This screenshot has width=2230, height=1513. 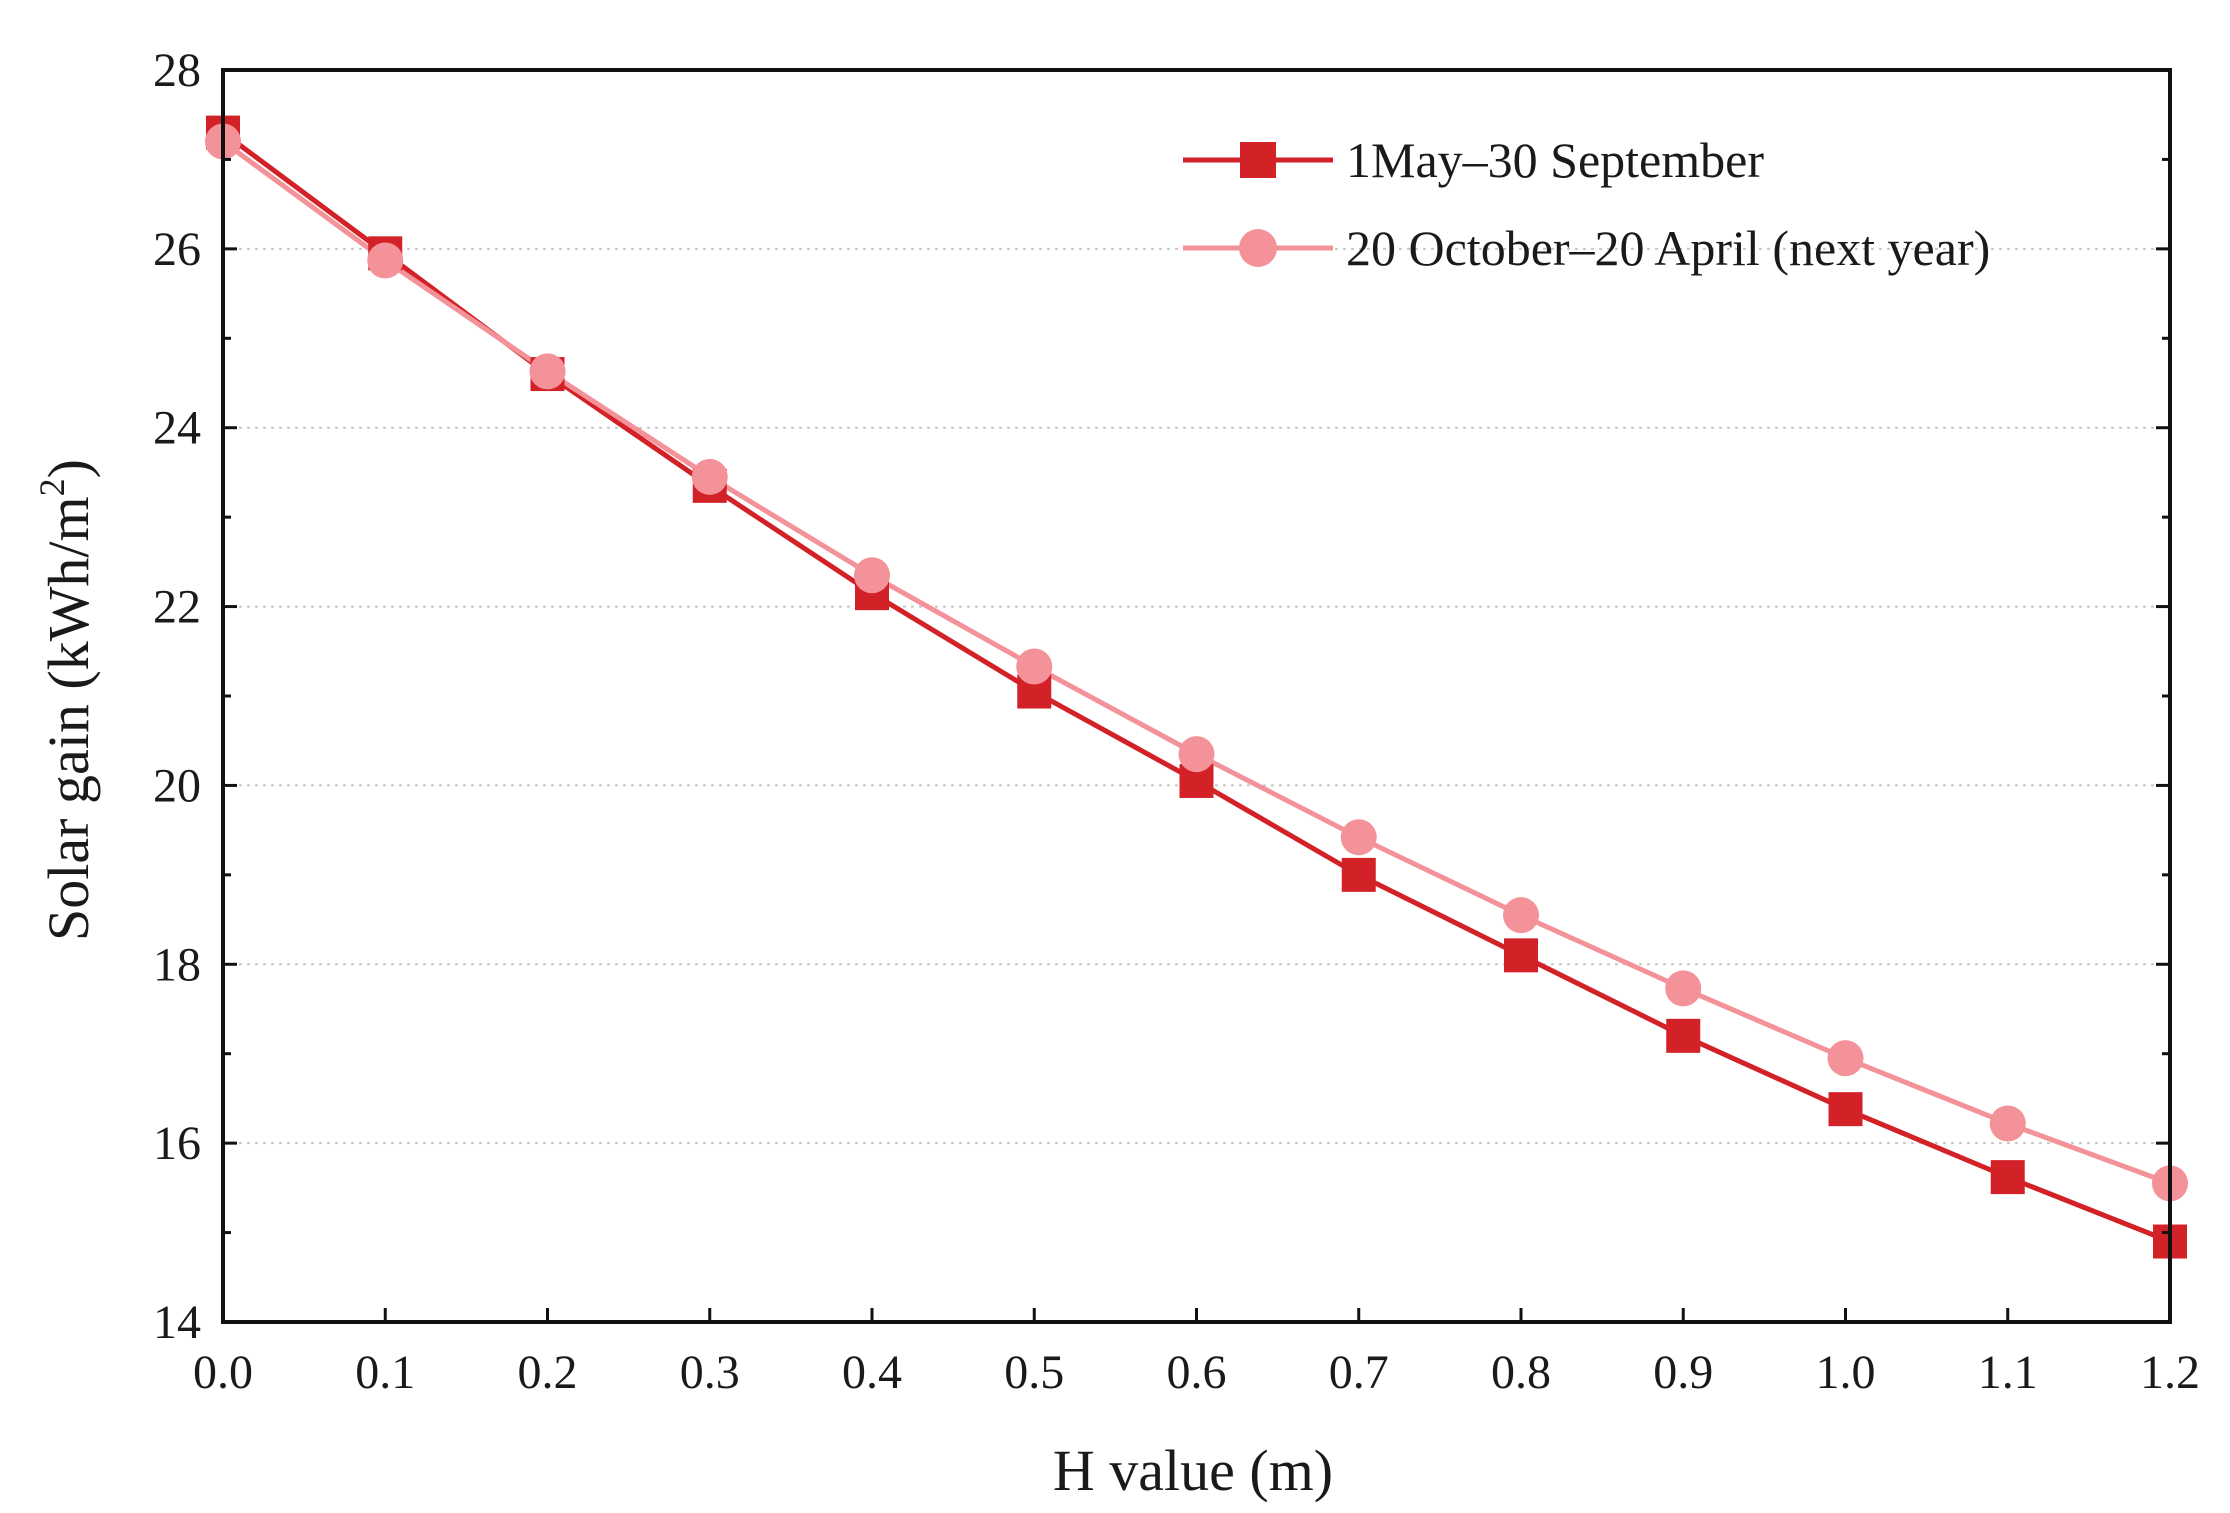 What do you see at coordinates (177, 428) in the screenshot?
I see `y-tick-label: 24` at bounding box center [177, 428].